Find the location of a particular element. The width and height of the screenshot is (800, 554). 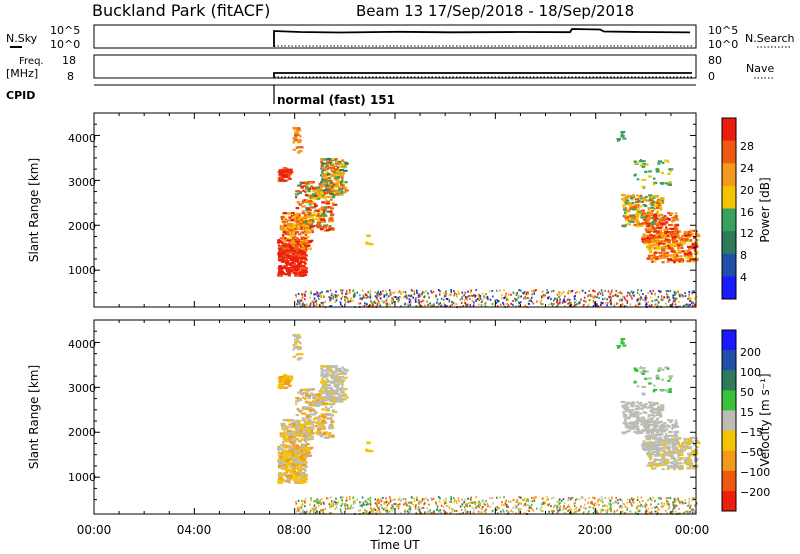

nave-tick-top: 80 is located at coordinates (715, 60).